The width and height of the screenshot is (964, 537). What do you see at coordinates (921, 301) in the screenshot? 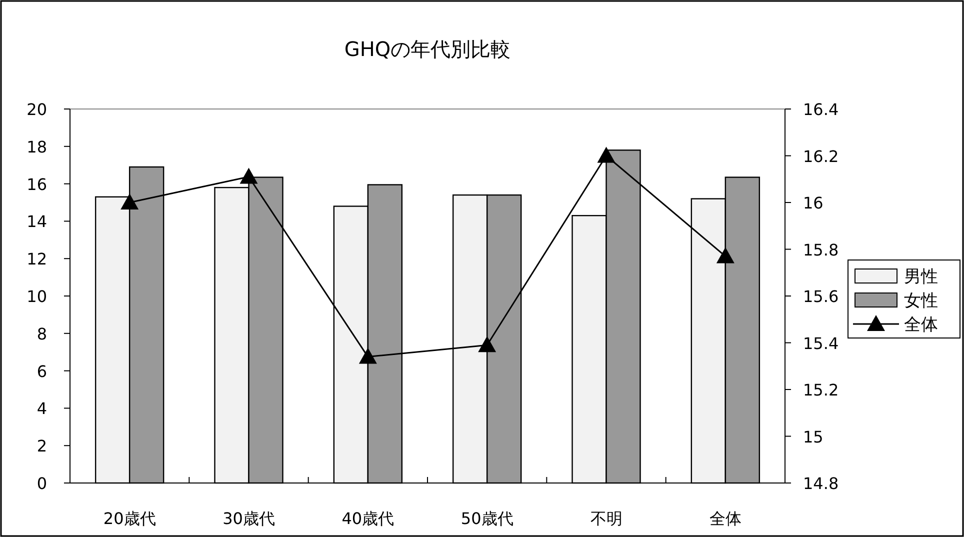
I see `legend-label: 女性` at bounding box center [921, 301].